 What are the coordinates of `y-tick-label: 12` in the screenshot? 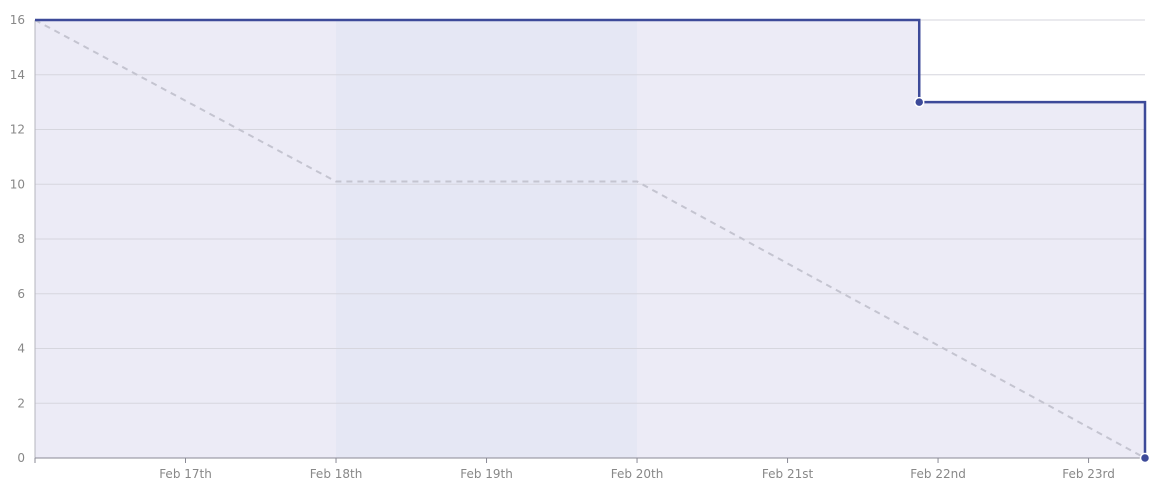 It's located at (17, 130).